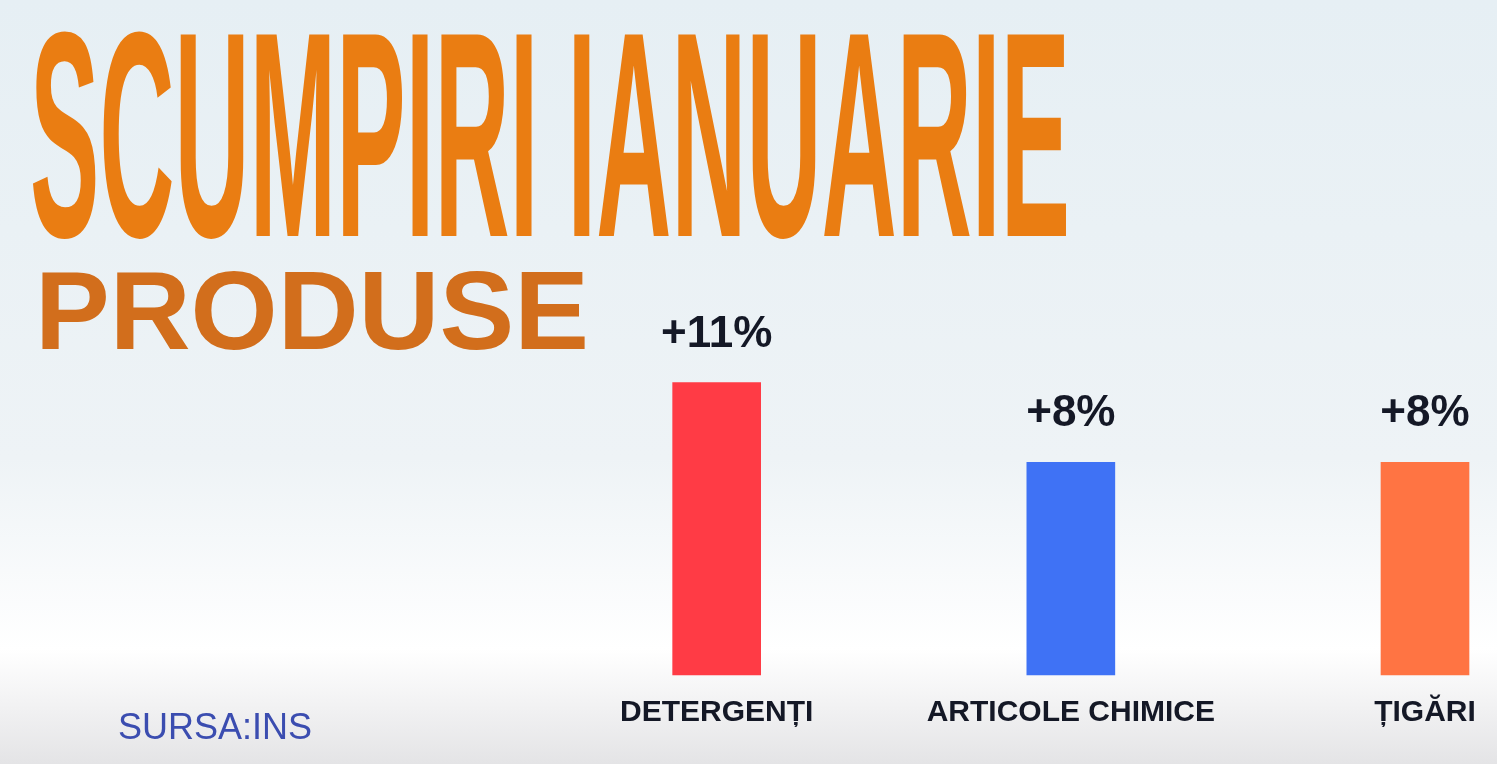  Describe the element at coordinates (215, 726) in the screenshot. I see `text: SURSA:INS` at that location.